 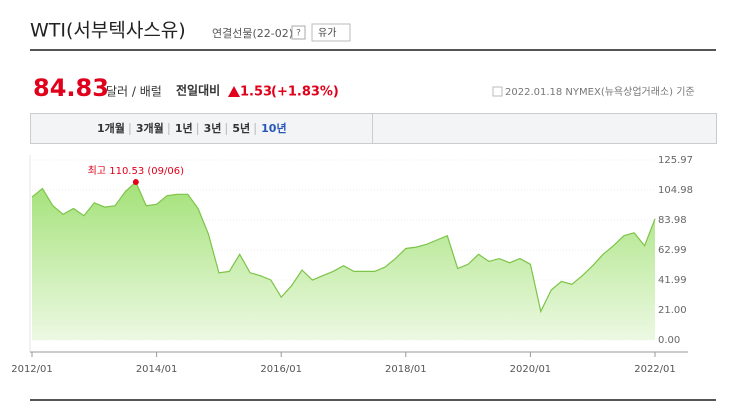 I want to click on footer-rule, so click(x=373, y=400).